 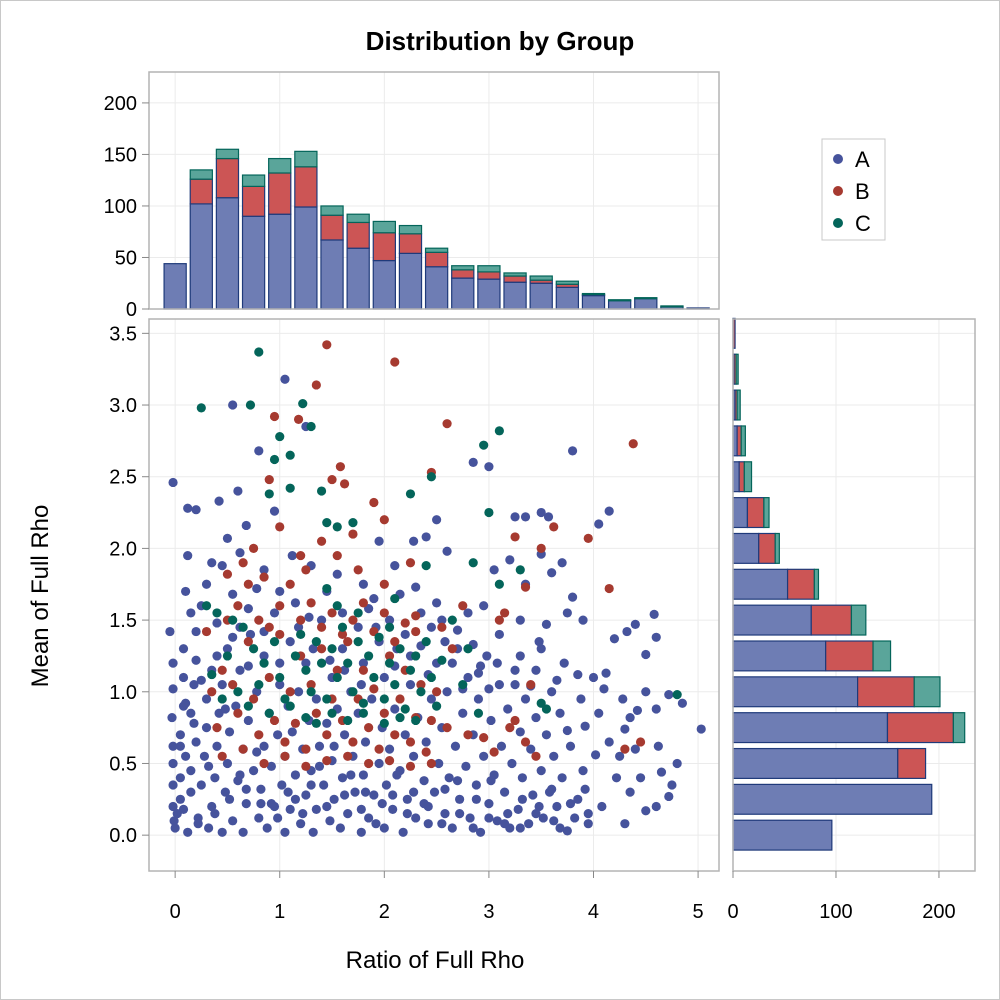 I want to click on y-tick-label: 1.5, so click(x=123, y=621).